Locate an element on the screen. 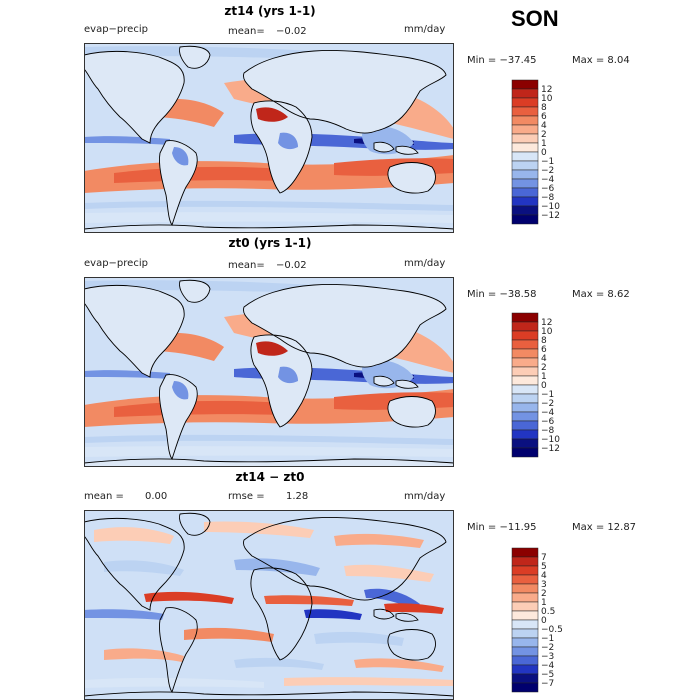 This screenshot has width=700, height=700. season-label: SON is located at coordinates (535, 18).